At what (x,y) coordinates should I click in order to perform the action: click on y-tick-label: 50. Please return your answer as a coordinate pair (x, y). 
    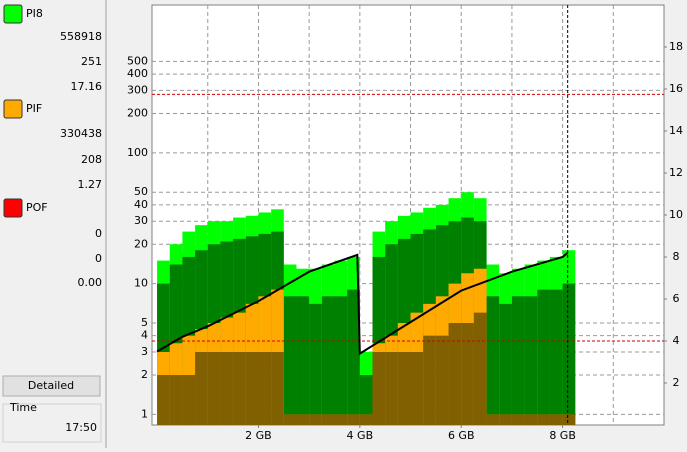
    Looking at the image, I should click on (141, 191).